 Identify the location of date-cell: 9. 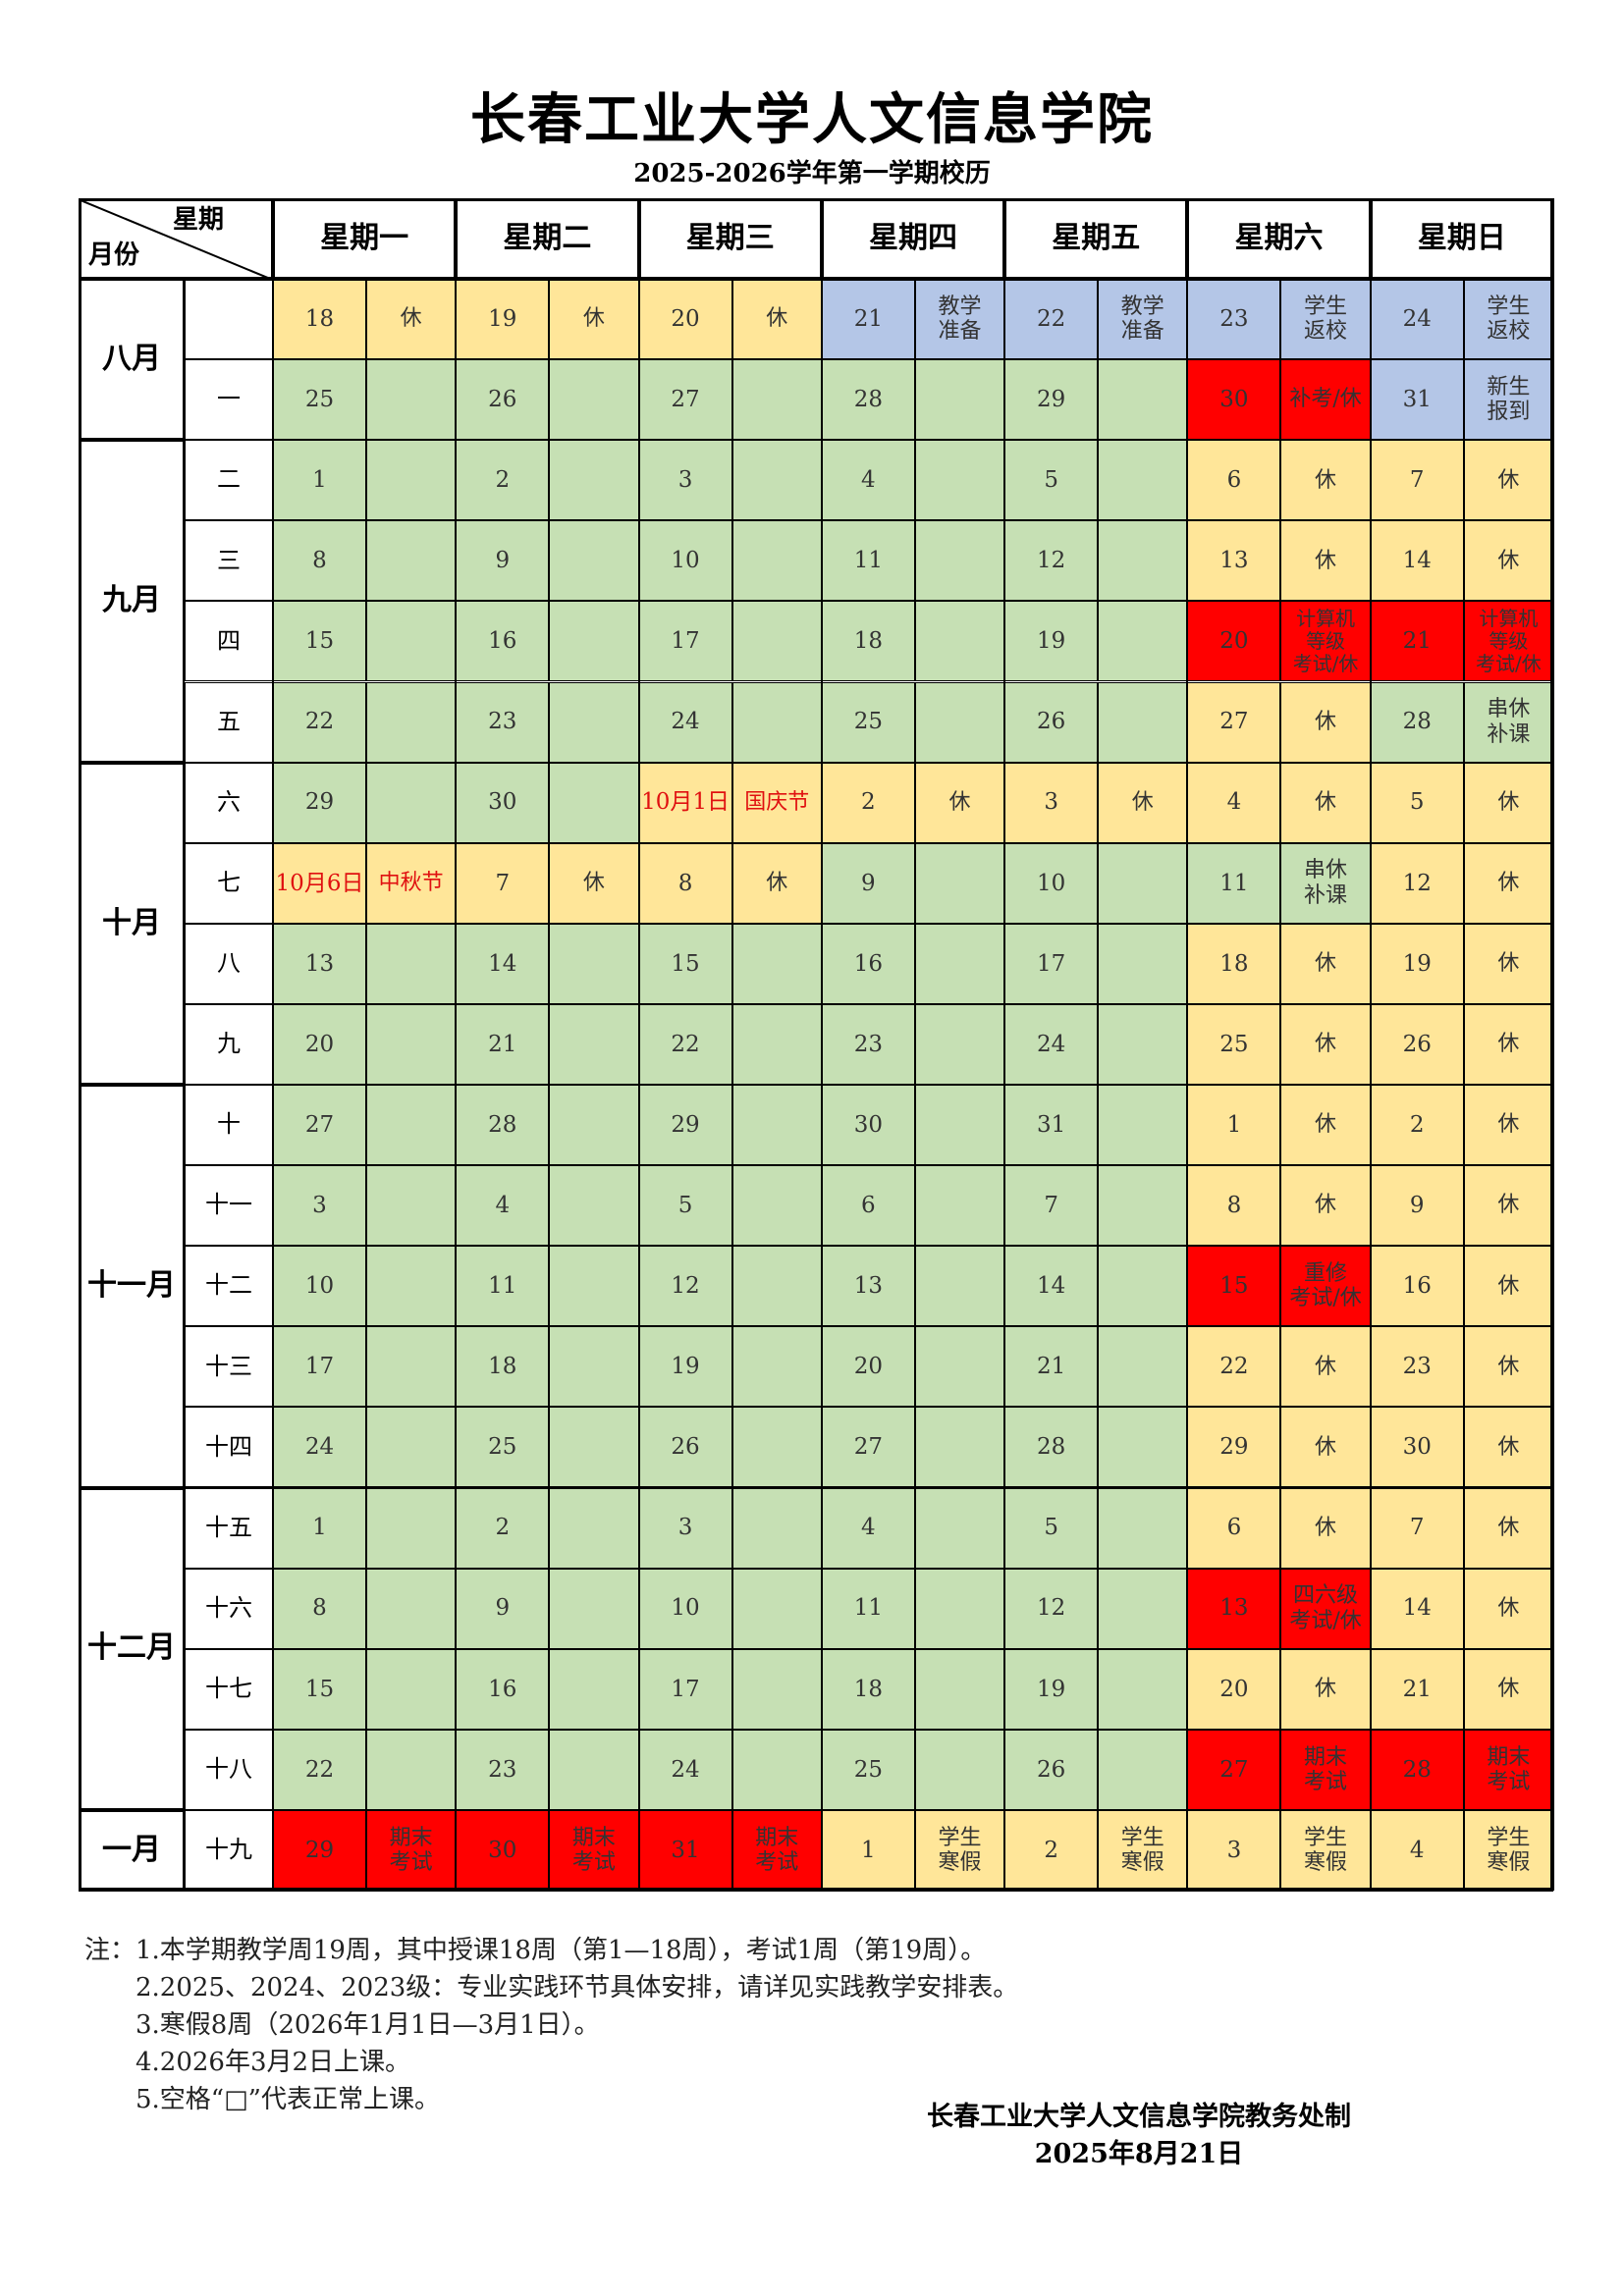
(503, 1608).